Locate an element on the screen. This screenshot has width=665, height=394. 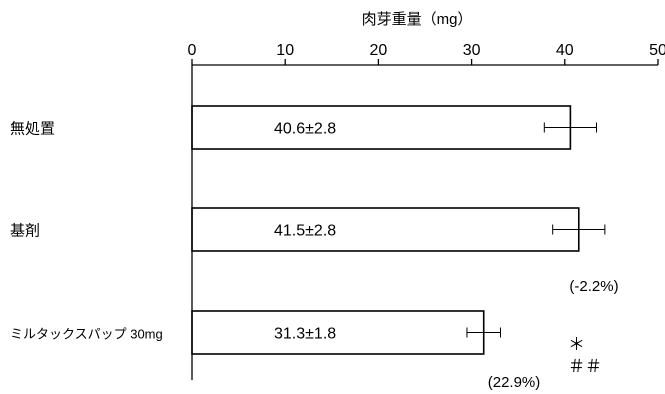
x-tick-label: 30 is located at coordinates (472, 50).